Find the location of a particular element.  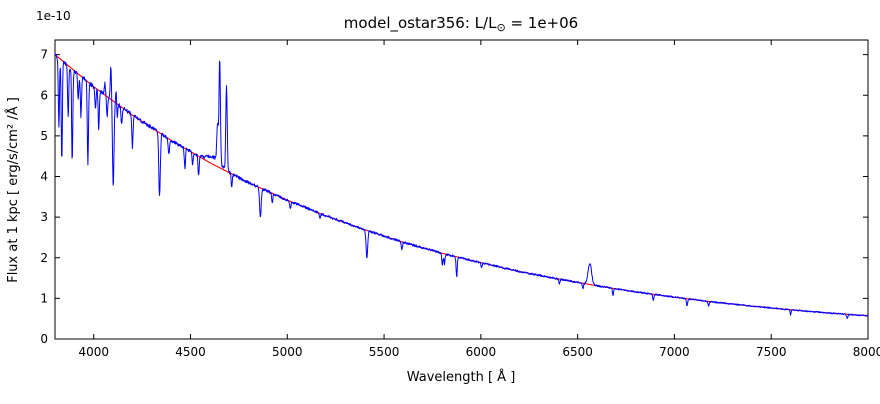

tick-label: 1 is located at coordinates (44, 298).